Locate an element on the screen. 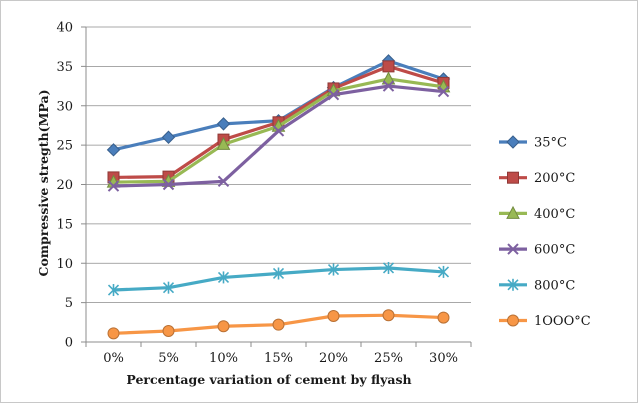 The height and width of the screenshot is (406, 640). legend-label: 400°C is located at coordinates (554, 214).